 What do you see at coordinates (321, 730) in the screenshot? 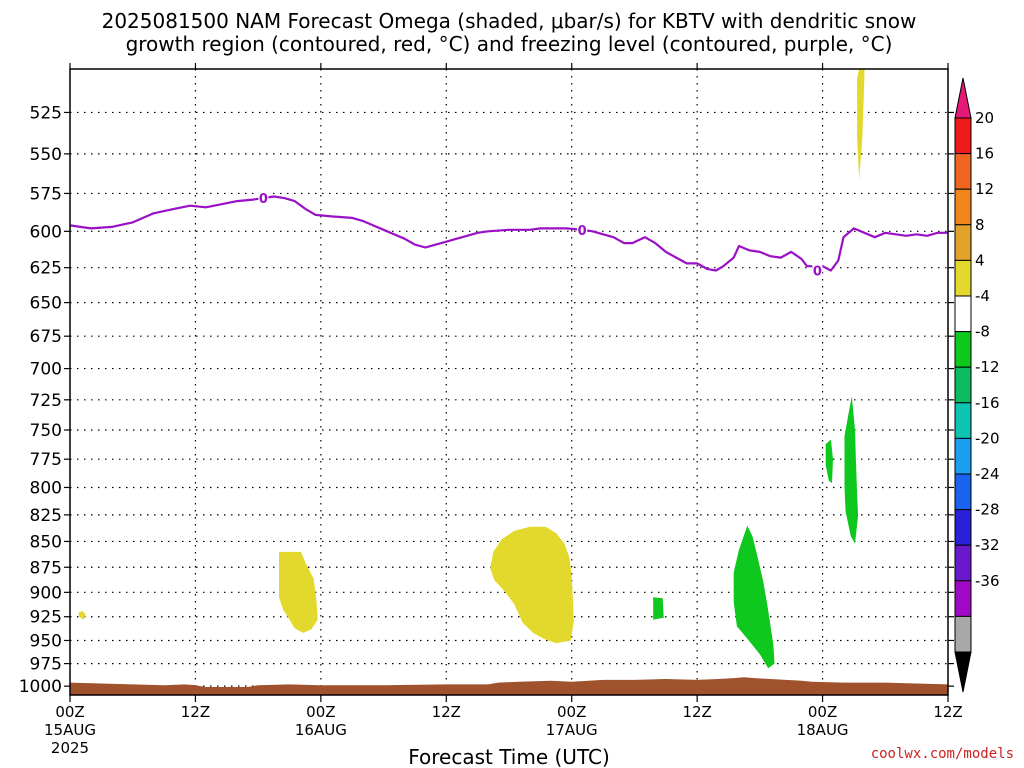
I see `xtick-date-2: 16AUG` at bounding box center [321, 730].